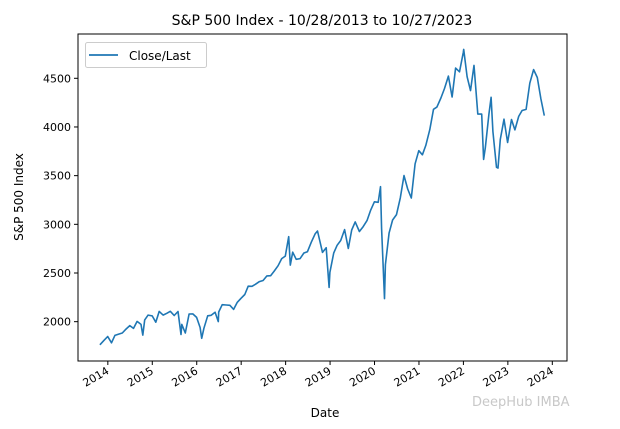 The width and height of the screenshot is (620, 429). Describe the element at coordinates (496, 376) in the screenshot. I see `x-tick-label: 2023` at that location.